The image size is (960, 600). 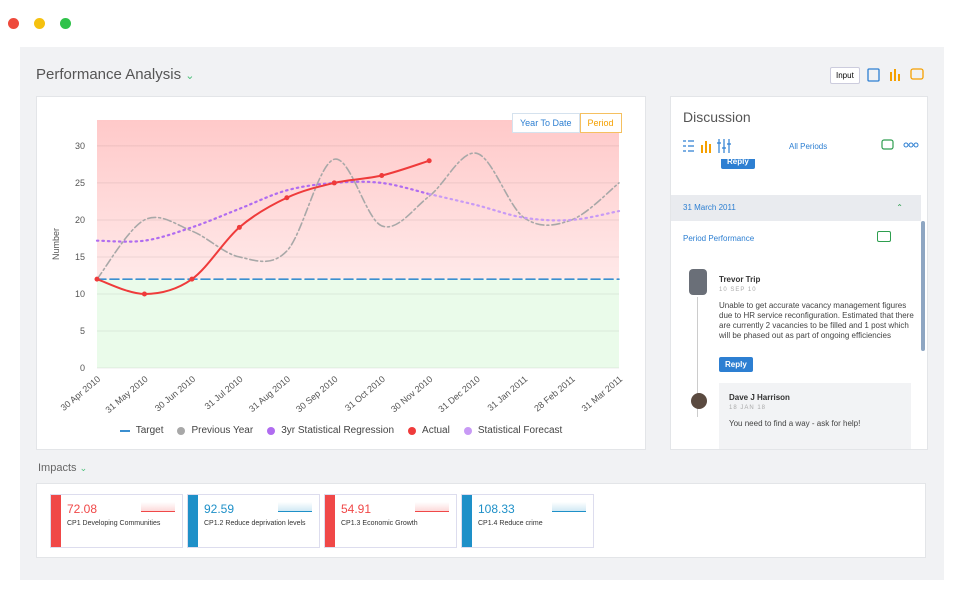 What do you see at coordinates (379, 523) in the screenshot?
I see `impact-label: CP1.3 Economic Growth` at bounding box center [379, 523].